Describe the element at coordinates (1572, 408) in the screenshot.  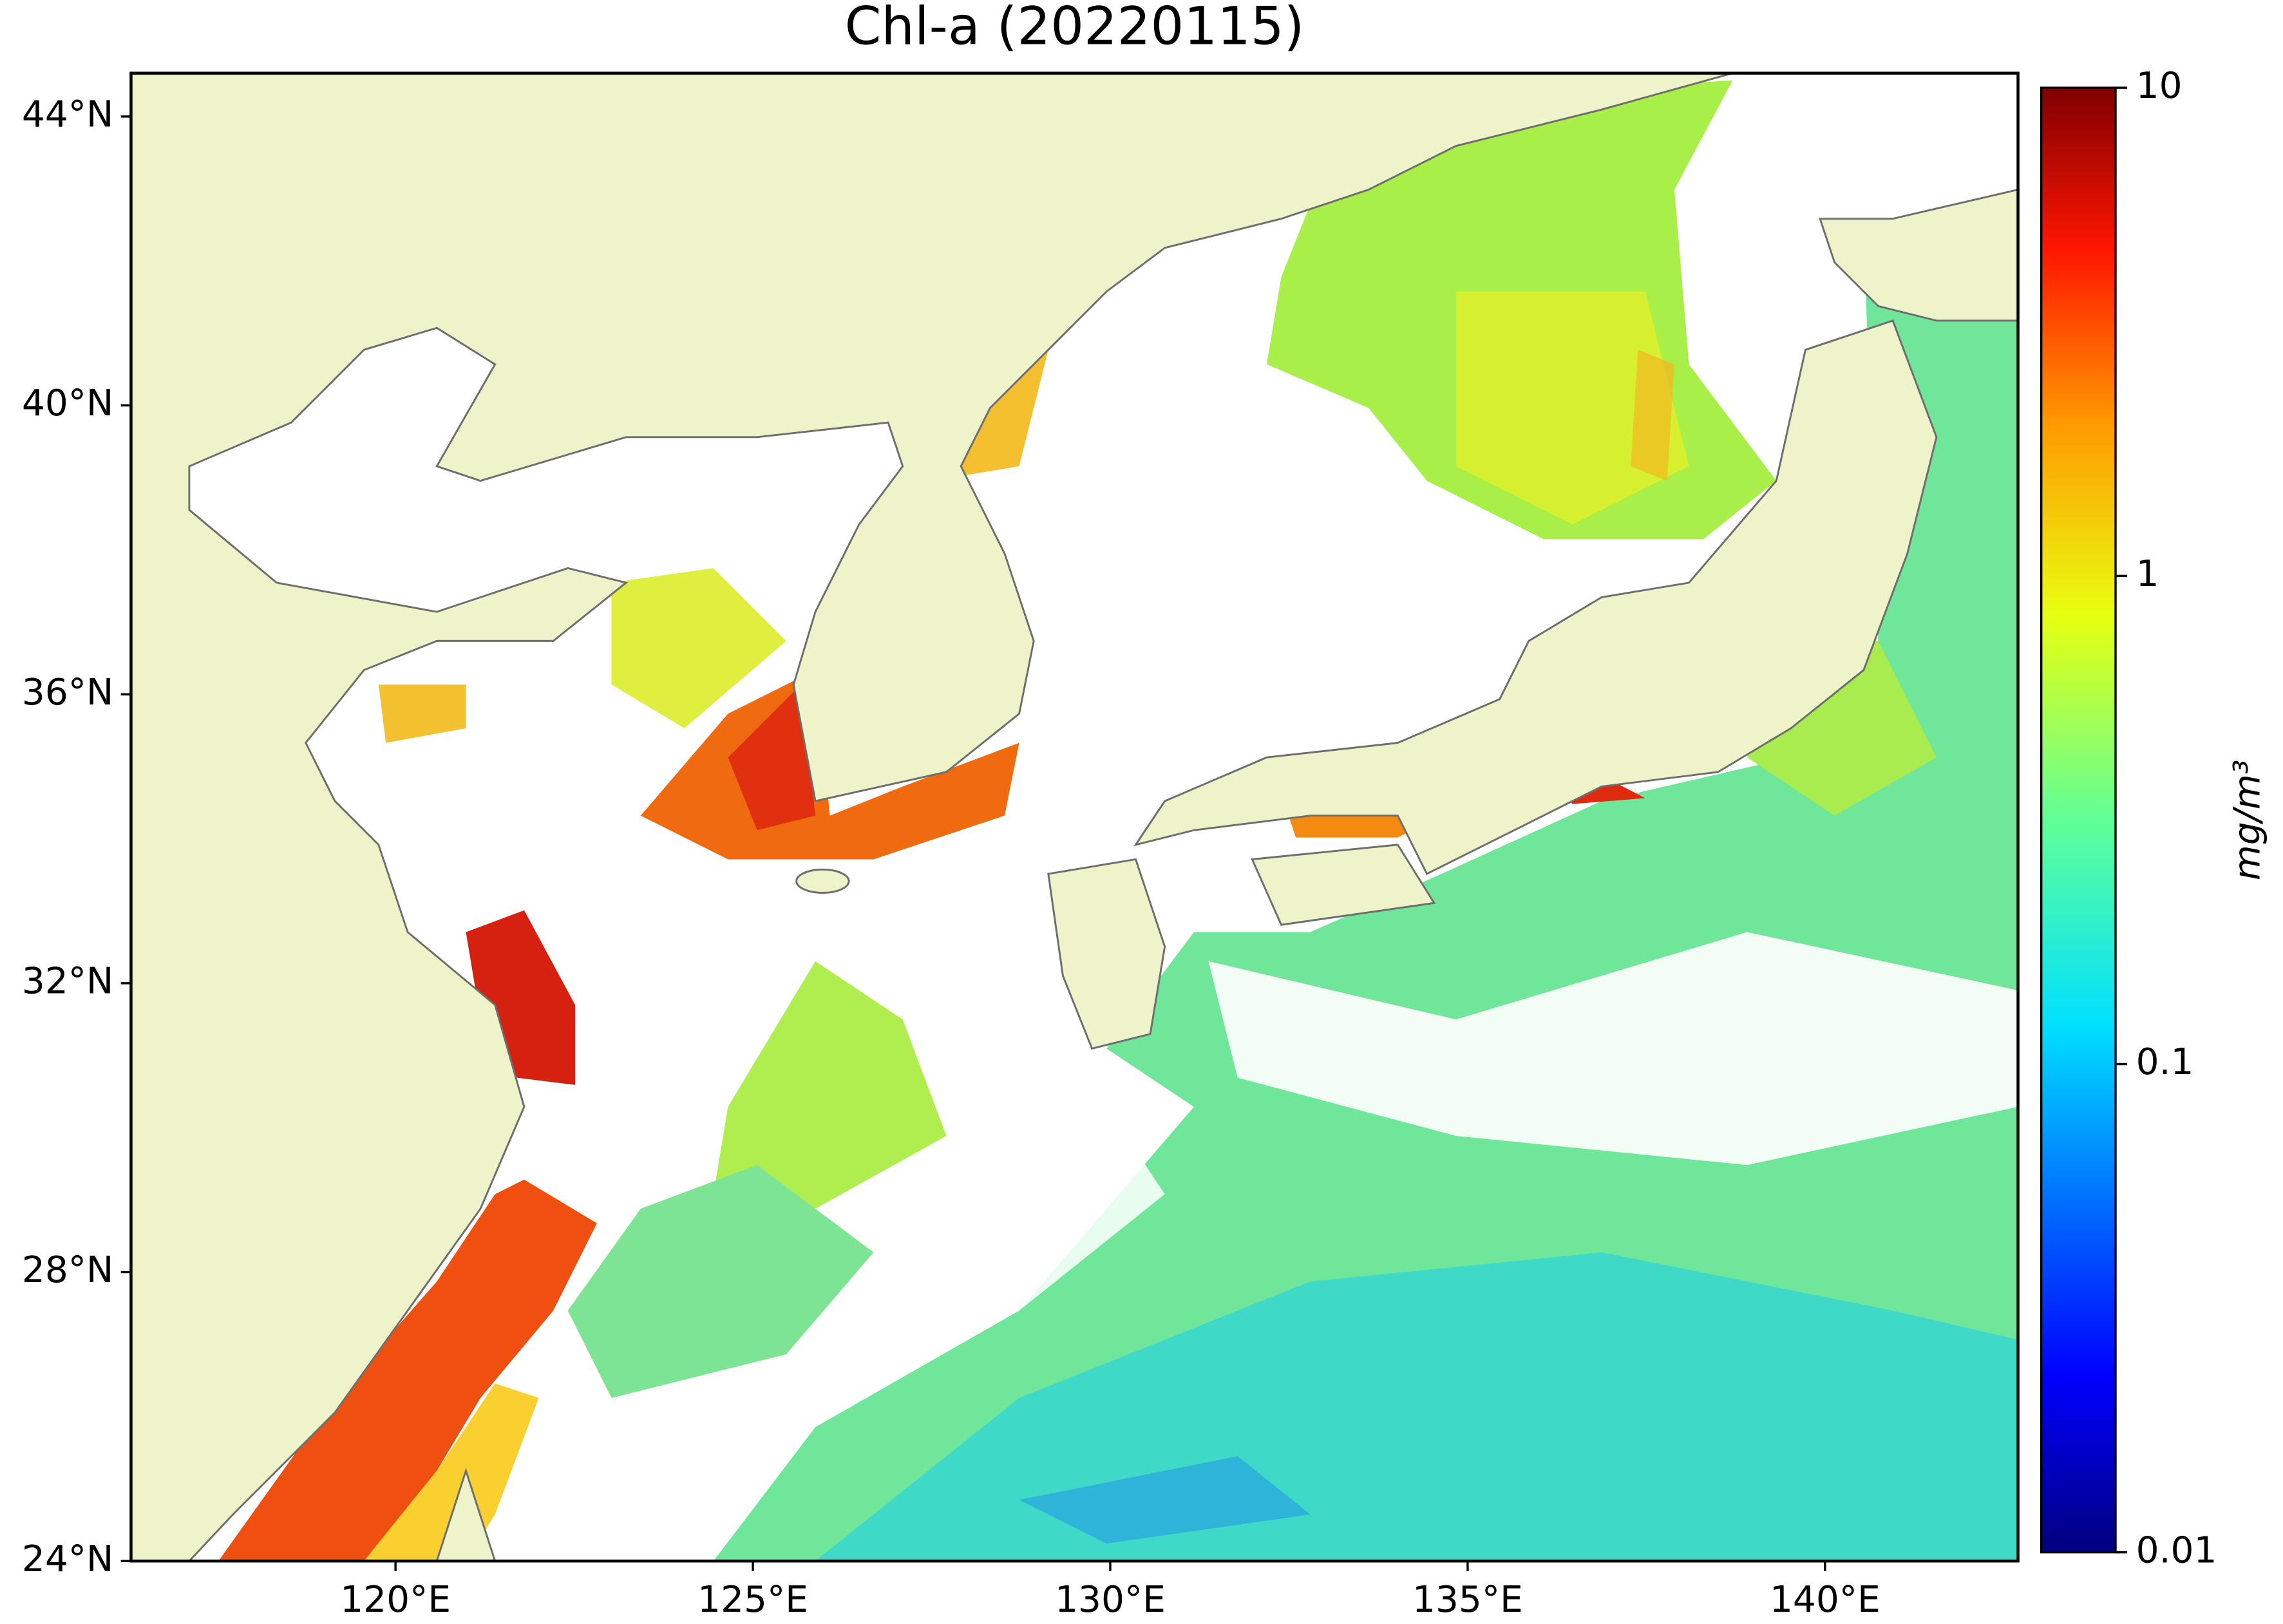
I see `sea-of-japan-patch` at that location.